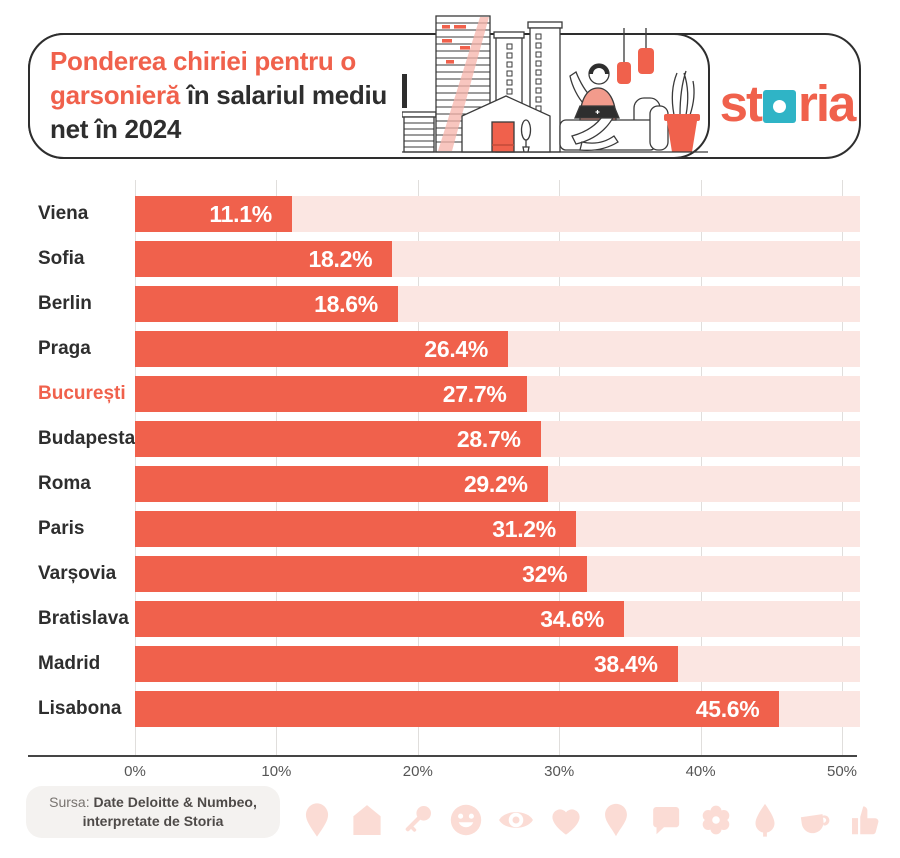 This screenshot has width=900, height=858. What do you see at coordinates (815, 820) in the screenshot?
I see `coffee-cup-icon` at bounding box center [815, 820].